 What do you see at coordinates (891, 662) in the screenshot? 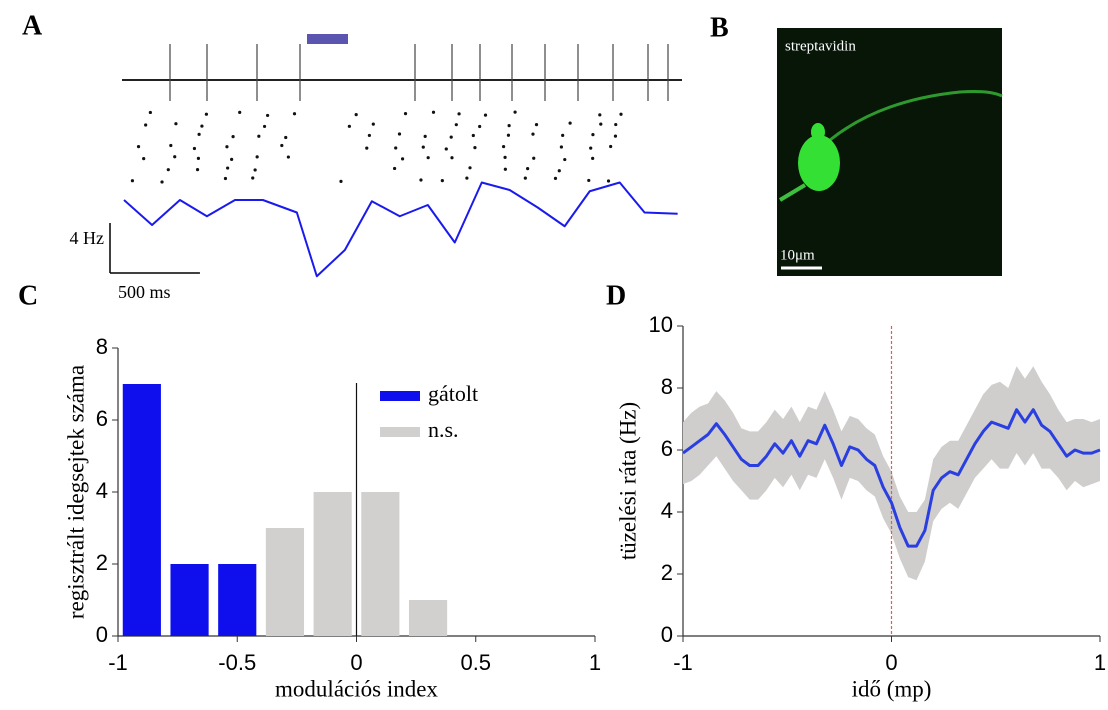
I see `x-tick-label: 0` at bounding box center [891, 662].